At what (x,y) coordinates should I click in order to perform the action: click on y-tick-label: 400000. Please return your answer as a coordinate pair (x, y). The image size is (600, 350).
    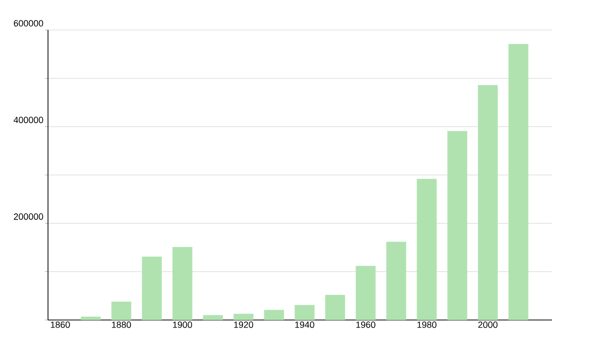
    Looking at the image, I should click on (29, 120).